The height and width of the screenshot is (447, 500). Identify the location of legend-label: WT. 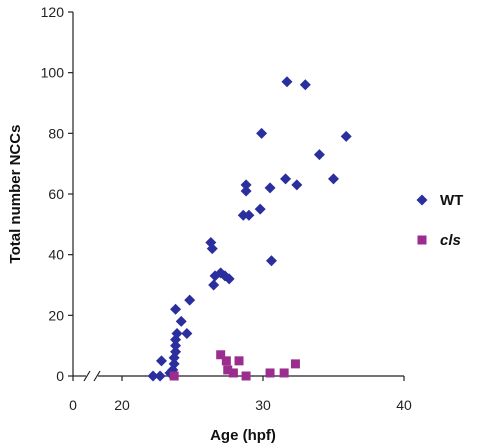
(451, 200).